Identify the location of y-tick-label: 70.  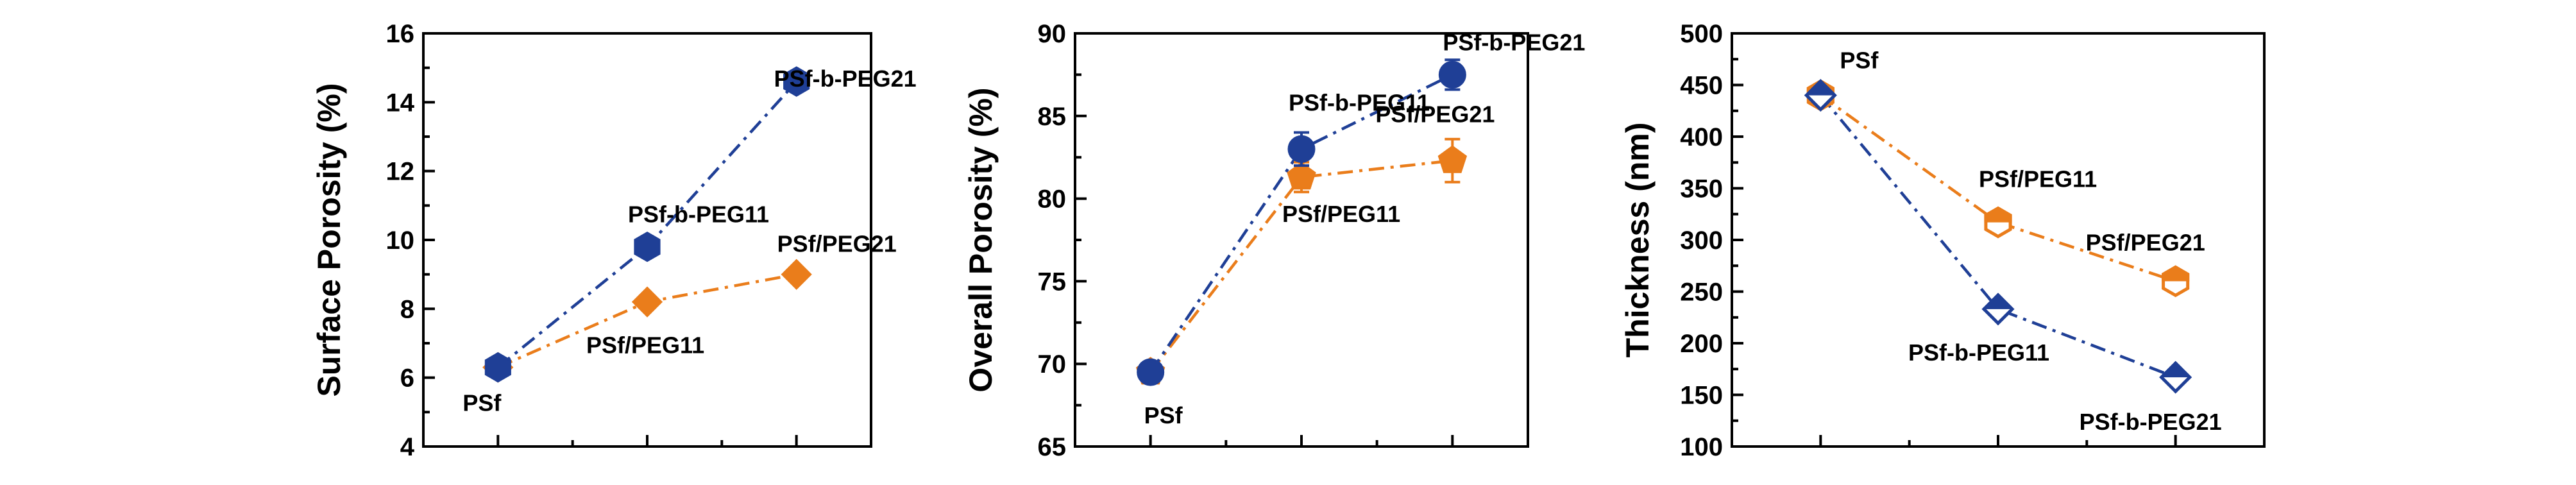
(1052, 364).